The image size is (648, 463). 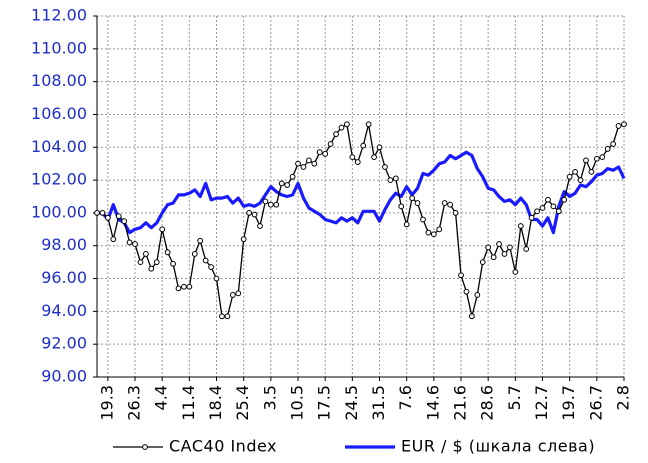 I want to click on x-tick-label: 28.6, so click(x=487, y=403).